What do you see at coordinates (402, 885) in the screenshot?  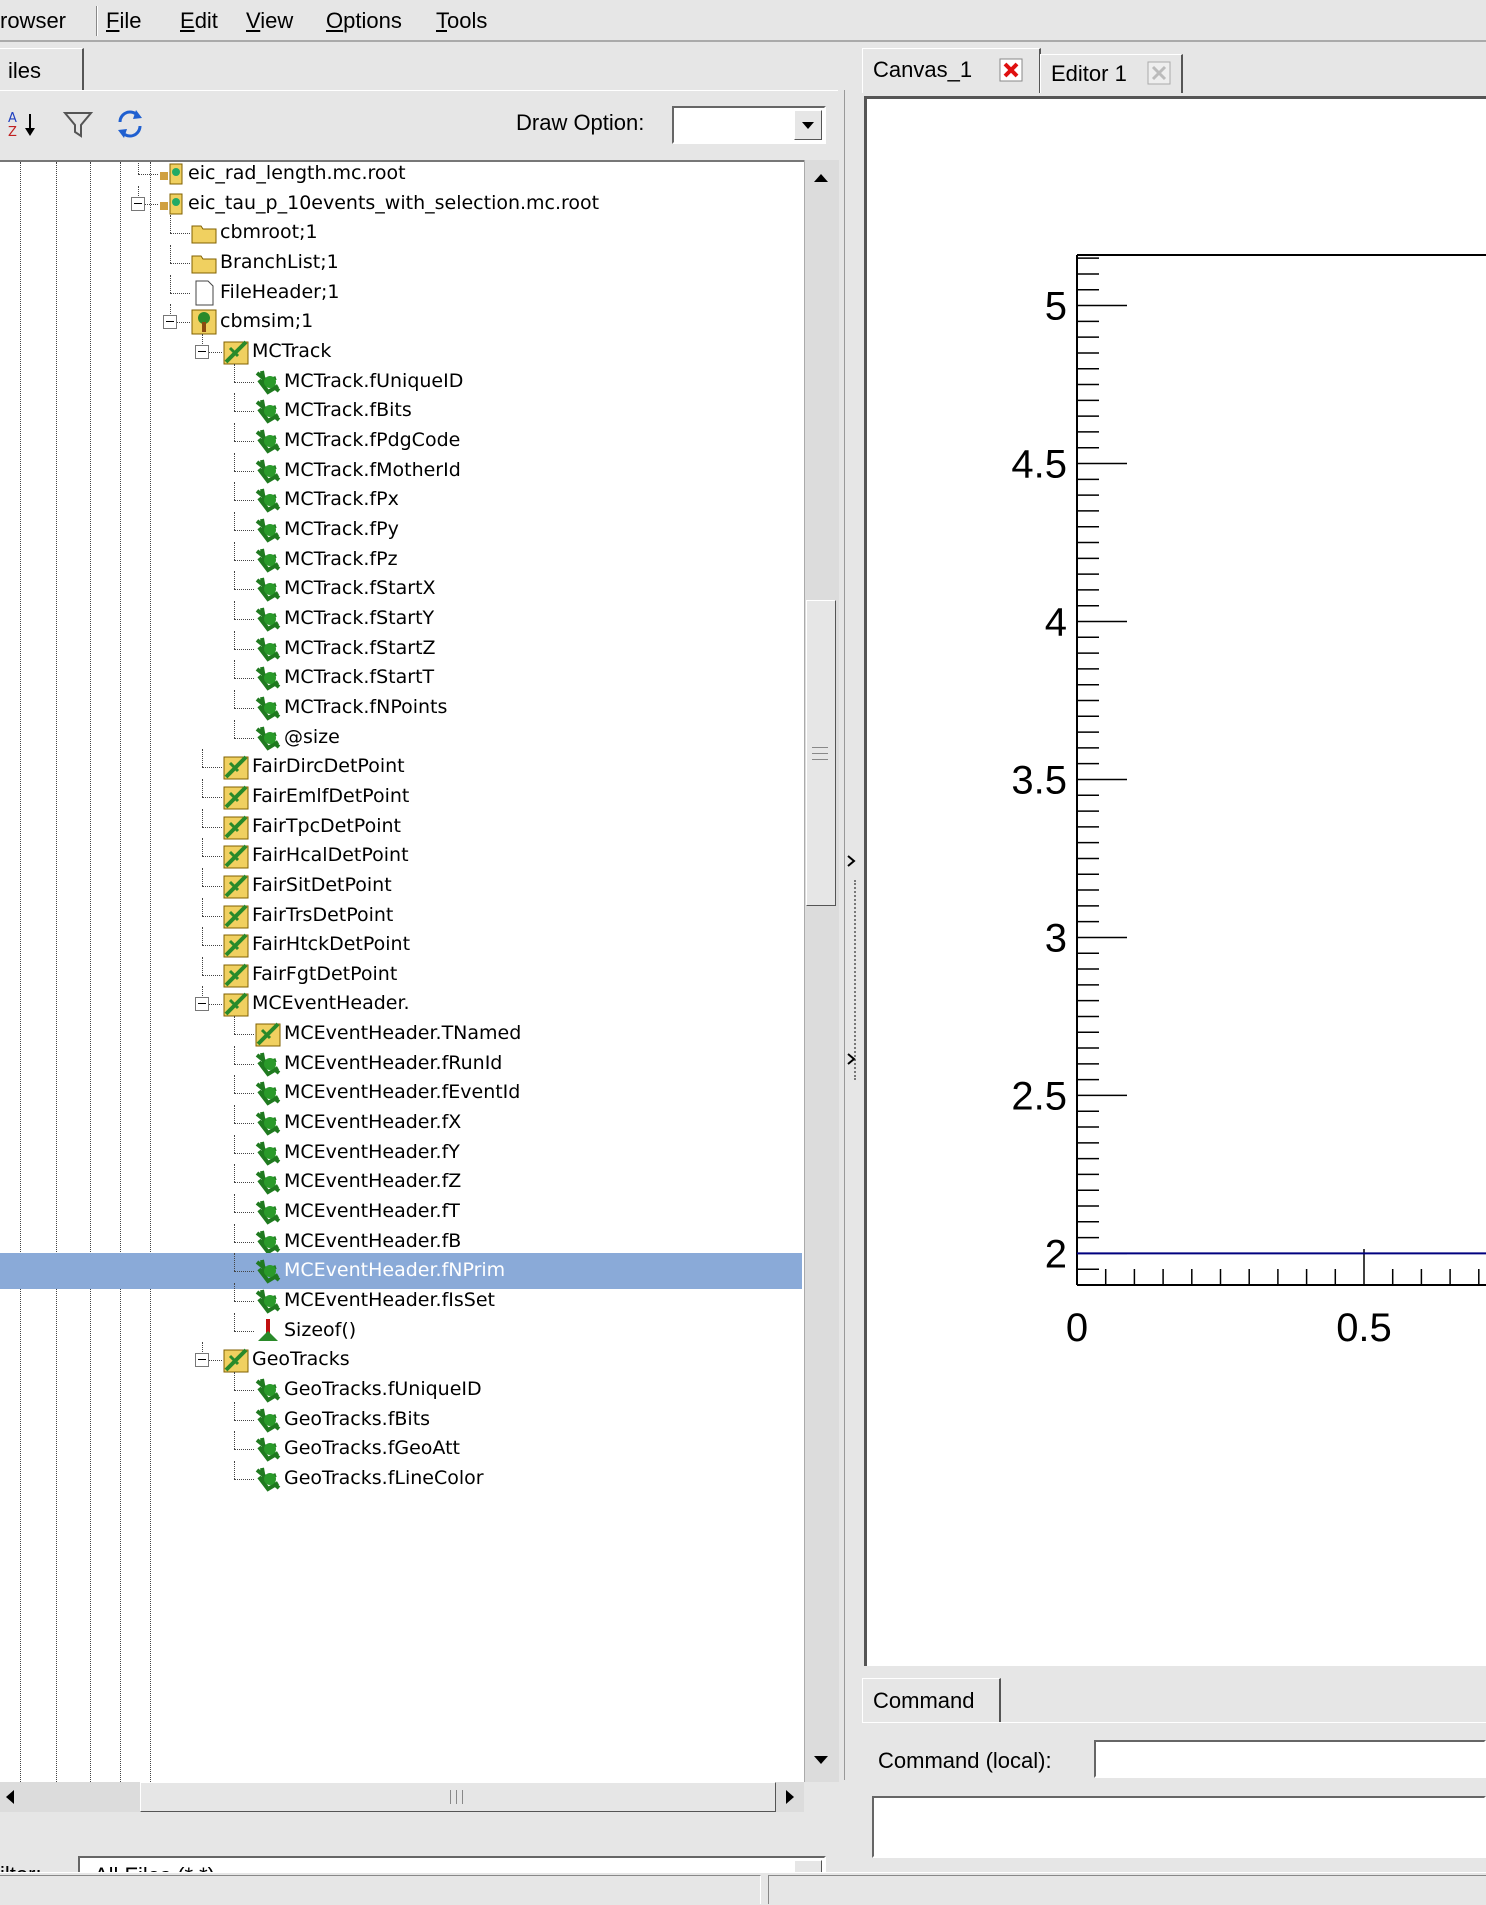 I see `tree-row: FairSitDetPoint` at bounding box center [402, 885].